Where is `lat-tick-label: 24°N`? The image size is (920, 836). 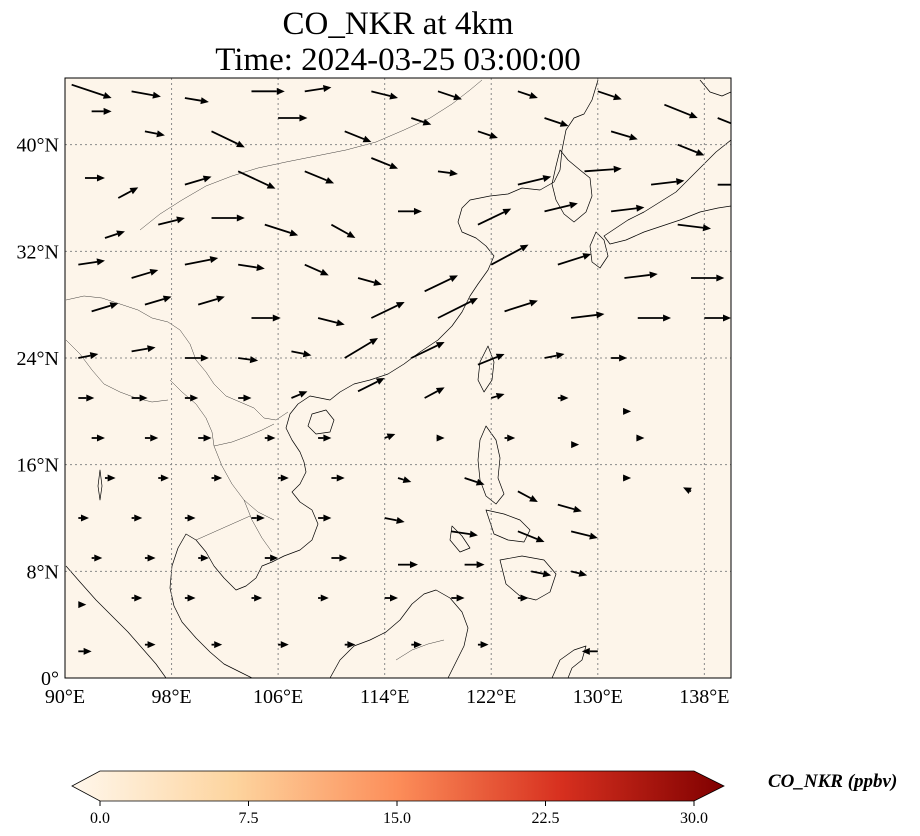
lat-tick-label: 24°N is located at coordinates (38, 359).